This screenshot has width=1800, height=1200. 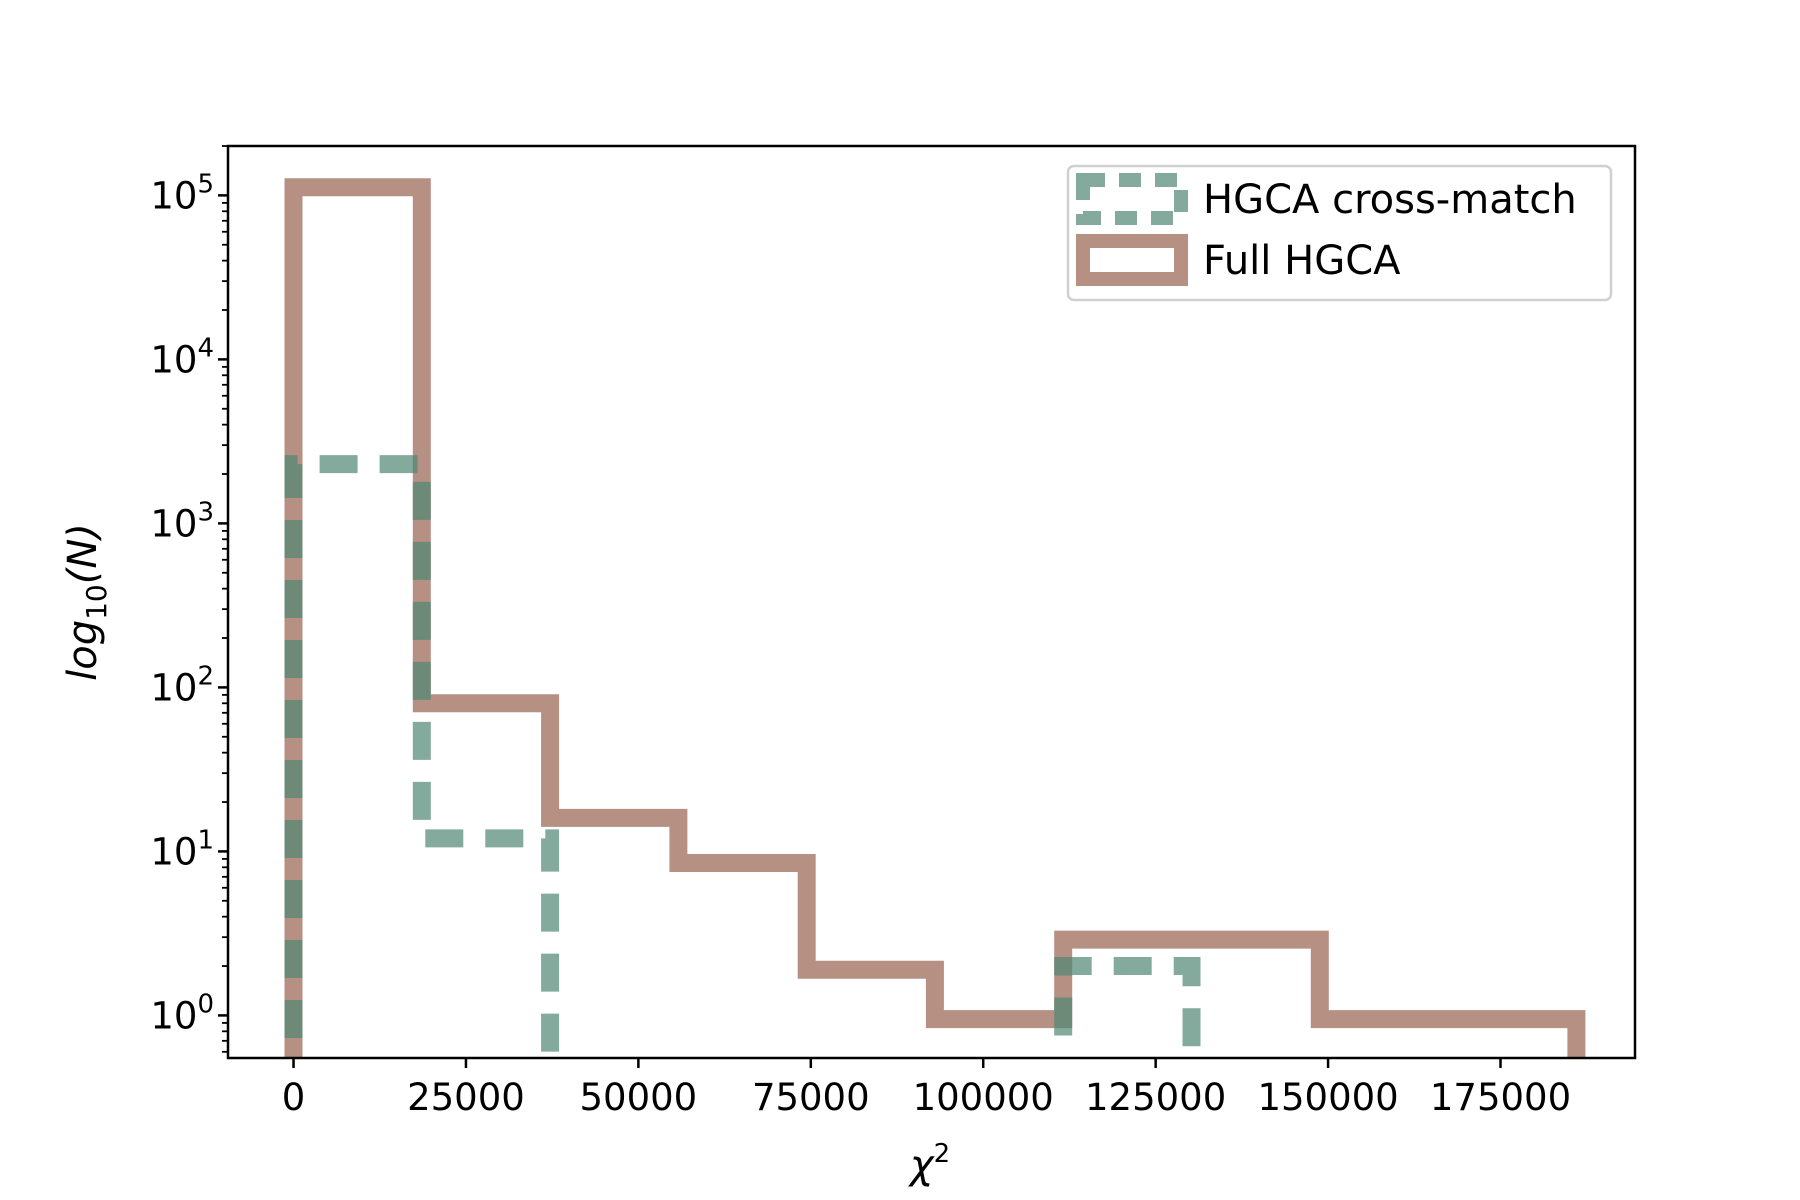 I want to click on legend-label-full-hgca: Full HGCA, so click(x=1302, y=261).